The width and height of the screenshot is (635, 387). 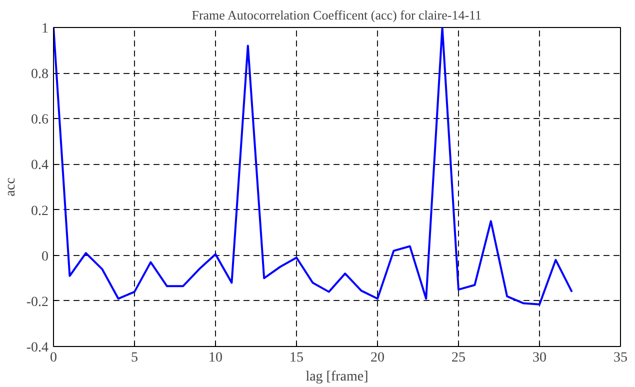 I want to click on y-tick-label: 1, so click(x=45, y=29).